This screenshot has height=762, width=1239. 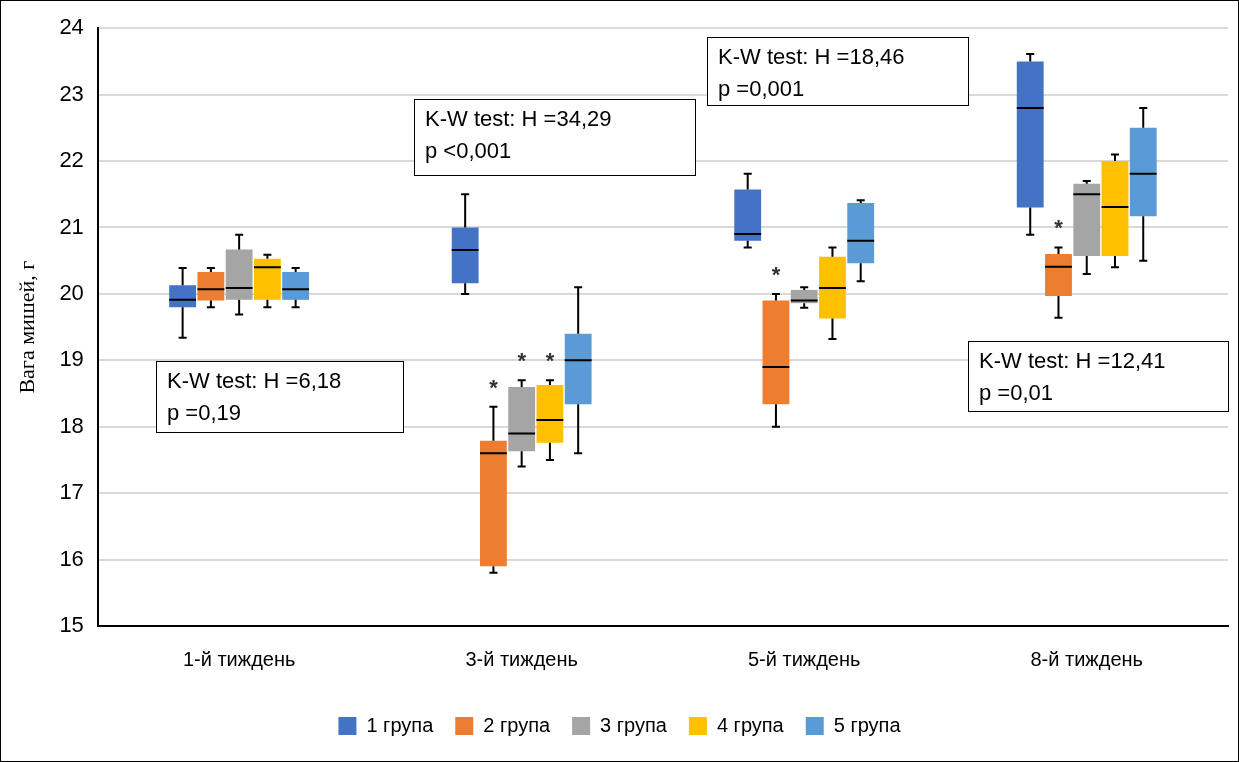 I want to click on y-tick-label: 18, so click(x=71, y=425).